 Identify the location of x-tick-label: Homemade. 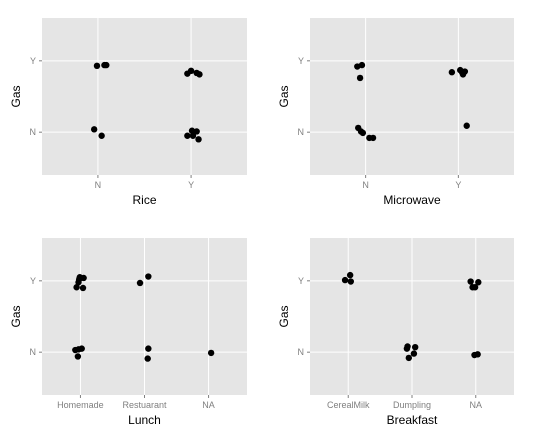
(80, 405).